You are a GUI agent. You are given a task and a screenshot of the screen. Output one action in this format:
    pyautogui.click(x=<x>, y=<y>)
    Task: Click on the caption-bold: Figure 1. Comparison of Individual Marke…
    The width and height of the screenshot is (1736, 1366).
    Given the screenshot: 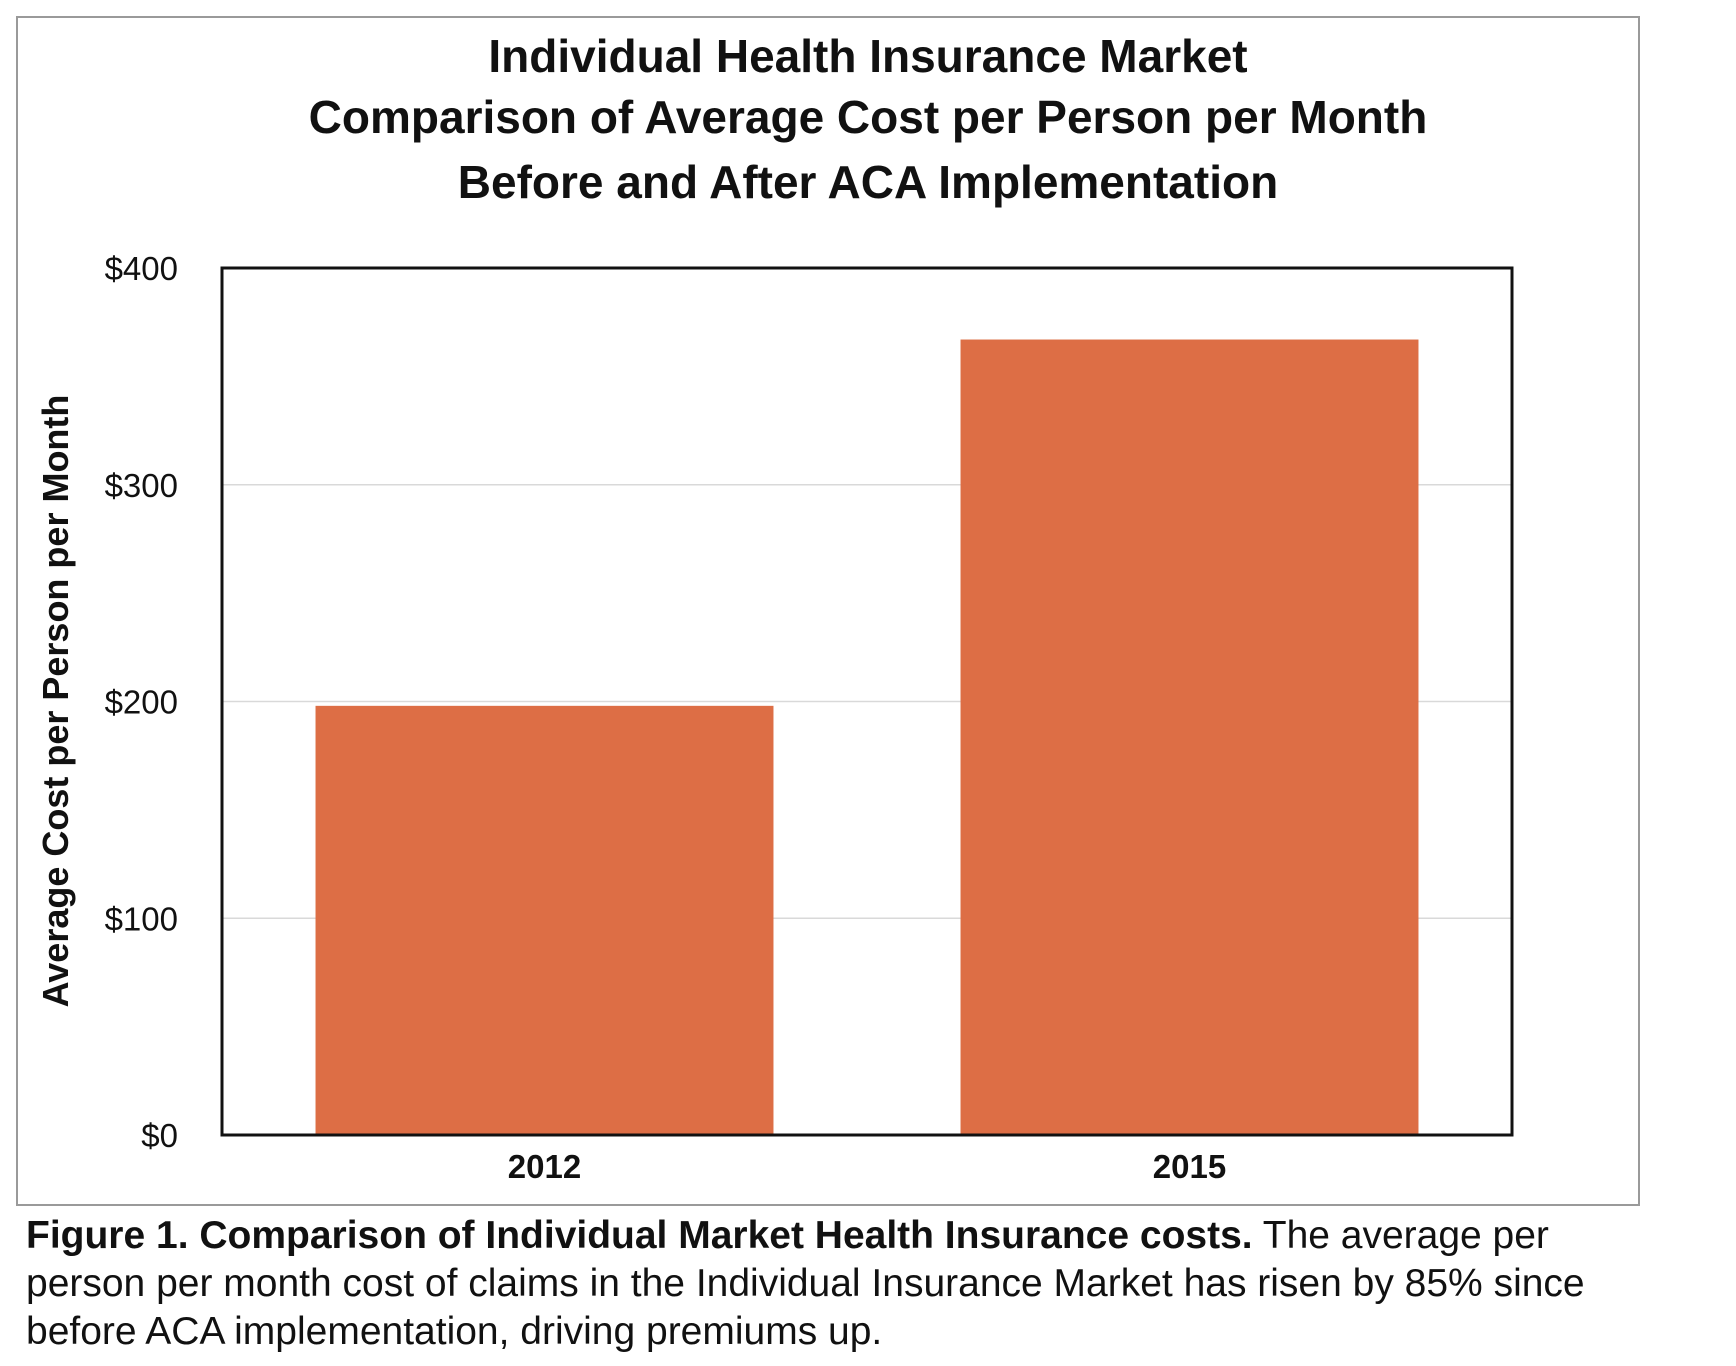 What is the action you would take?
    pyautogui.click(x=639, y=1235)
    